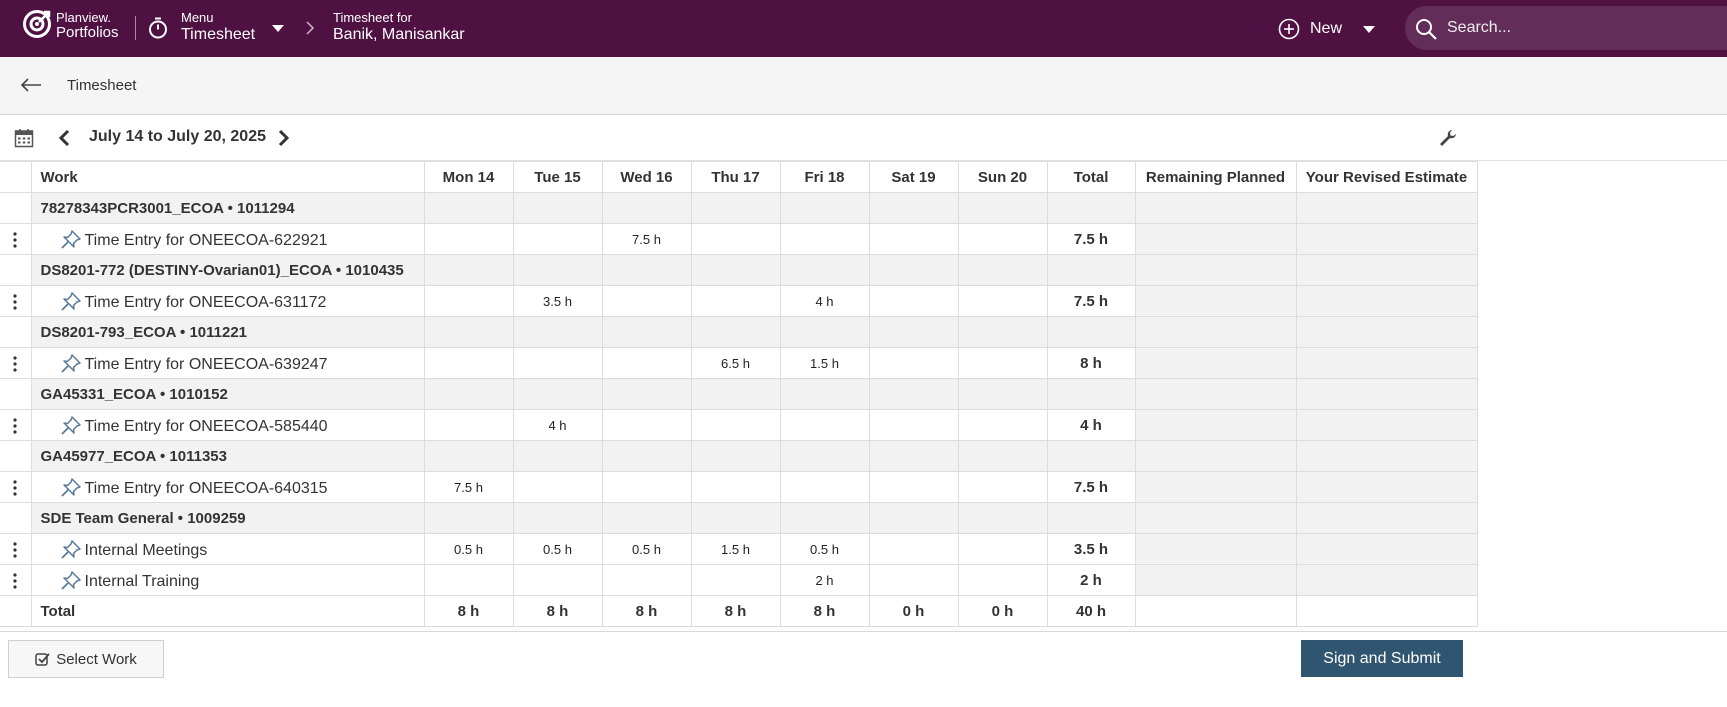 The width and height of the screenshot is (1727, 707). Describe the element at coordinates (824, 301) in the screenshot. I see `hours-cell-fri: 4 h` at that location.